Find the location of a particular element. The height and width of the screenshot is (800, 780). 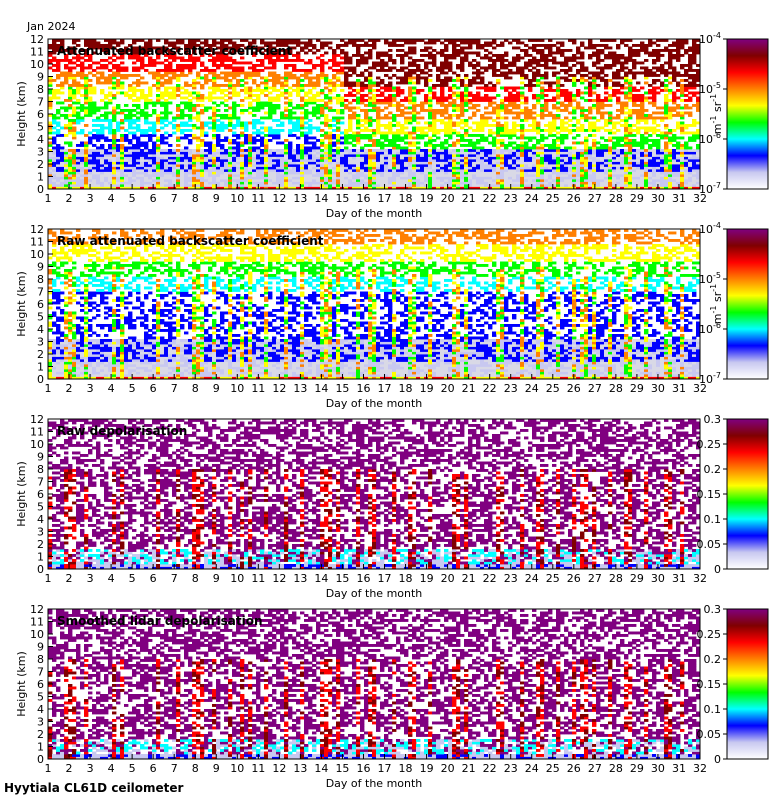

x-tick-label: 25 is located at coordinates (553, 198).